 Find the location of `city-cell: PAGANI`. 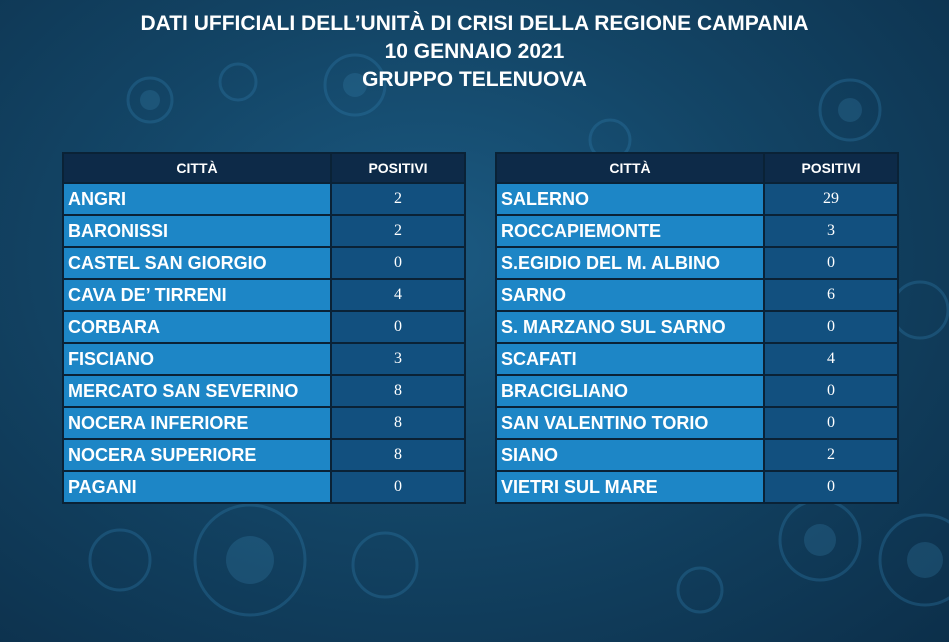

city-cell: PAGANI is located at coordinates (197, 487).